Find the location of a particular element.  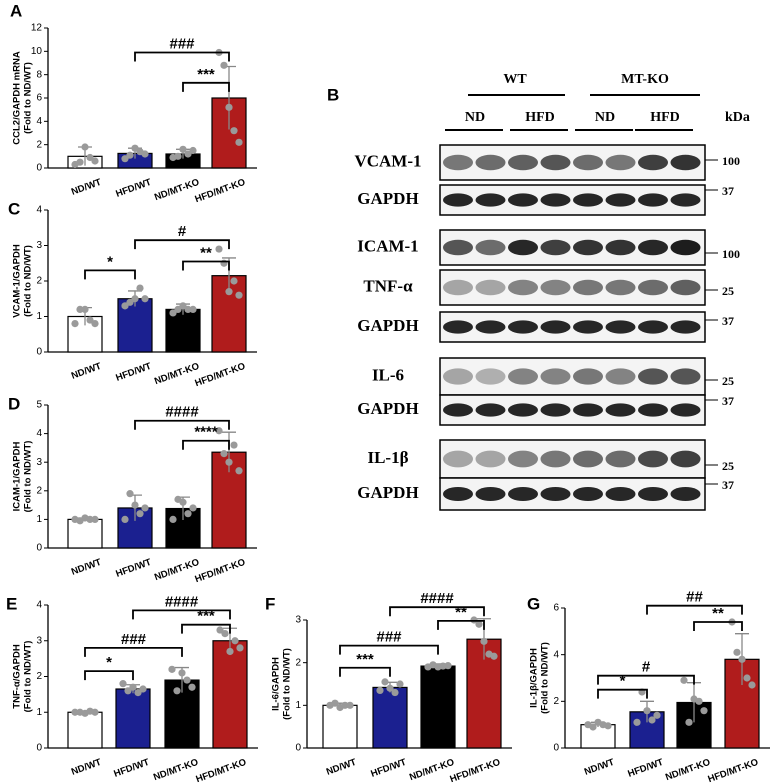

significance-label: ## is located at coordinates (694, 597).